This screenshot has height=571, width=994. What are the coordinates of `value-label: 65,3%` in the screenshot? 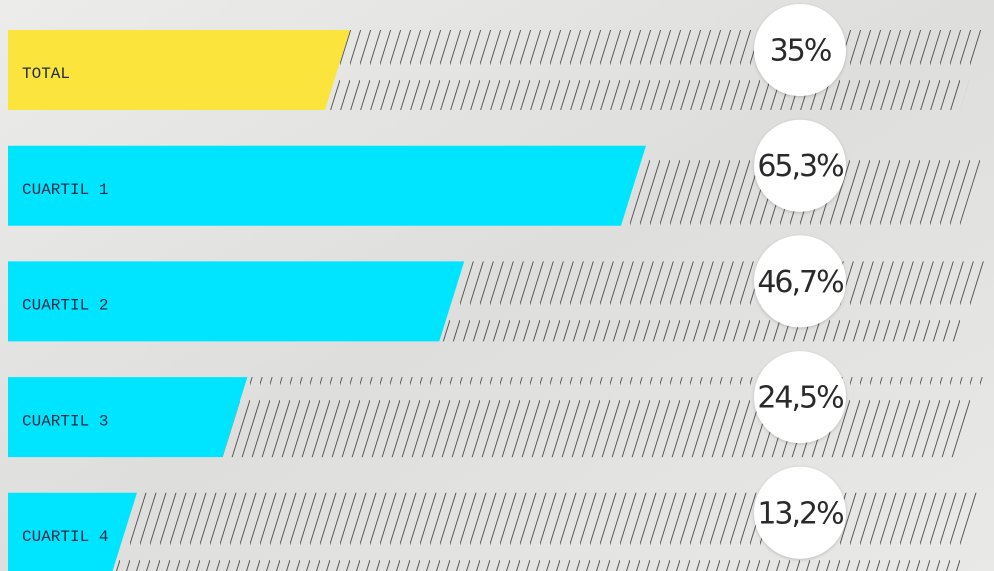 It's located at (800, 166).